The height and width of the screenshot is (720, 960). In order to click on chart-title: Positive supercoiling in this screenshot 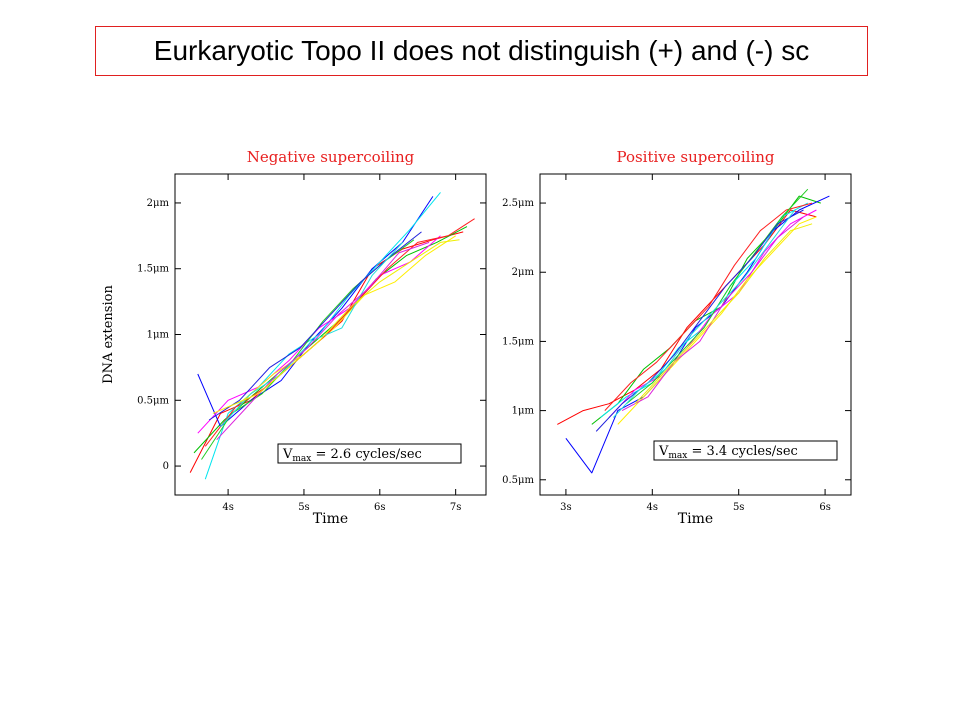, I will do `click(695, 157)`.